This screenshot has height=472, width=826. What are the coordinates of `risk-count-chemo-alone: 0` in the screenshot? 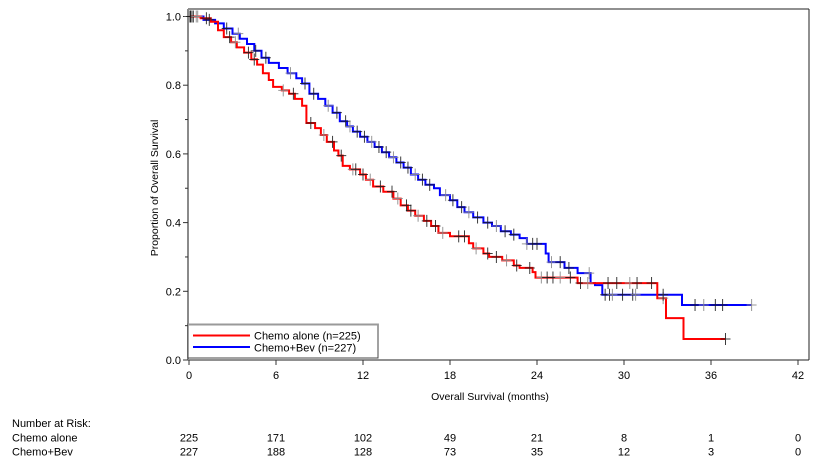 It's located at (798, 439).